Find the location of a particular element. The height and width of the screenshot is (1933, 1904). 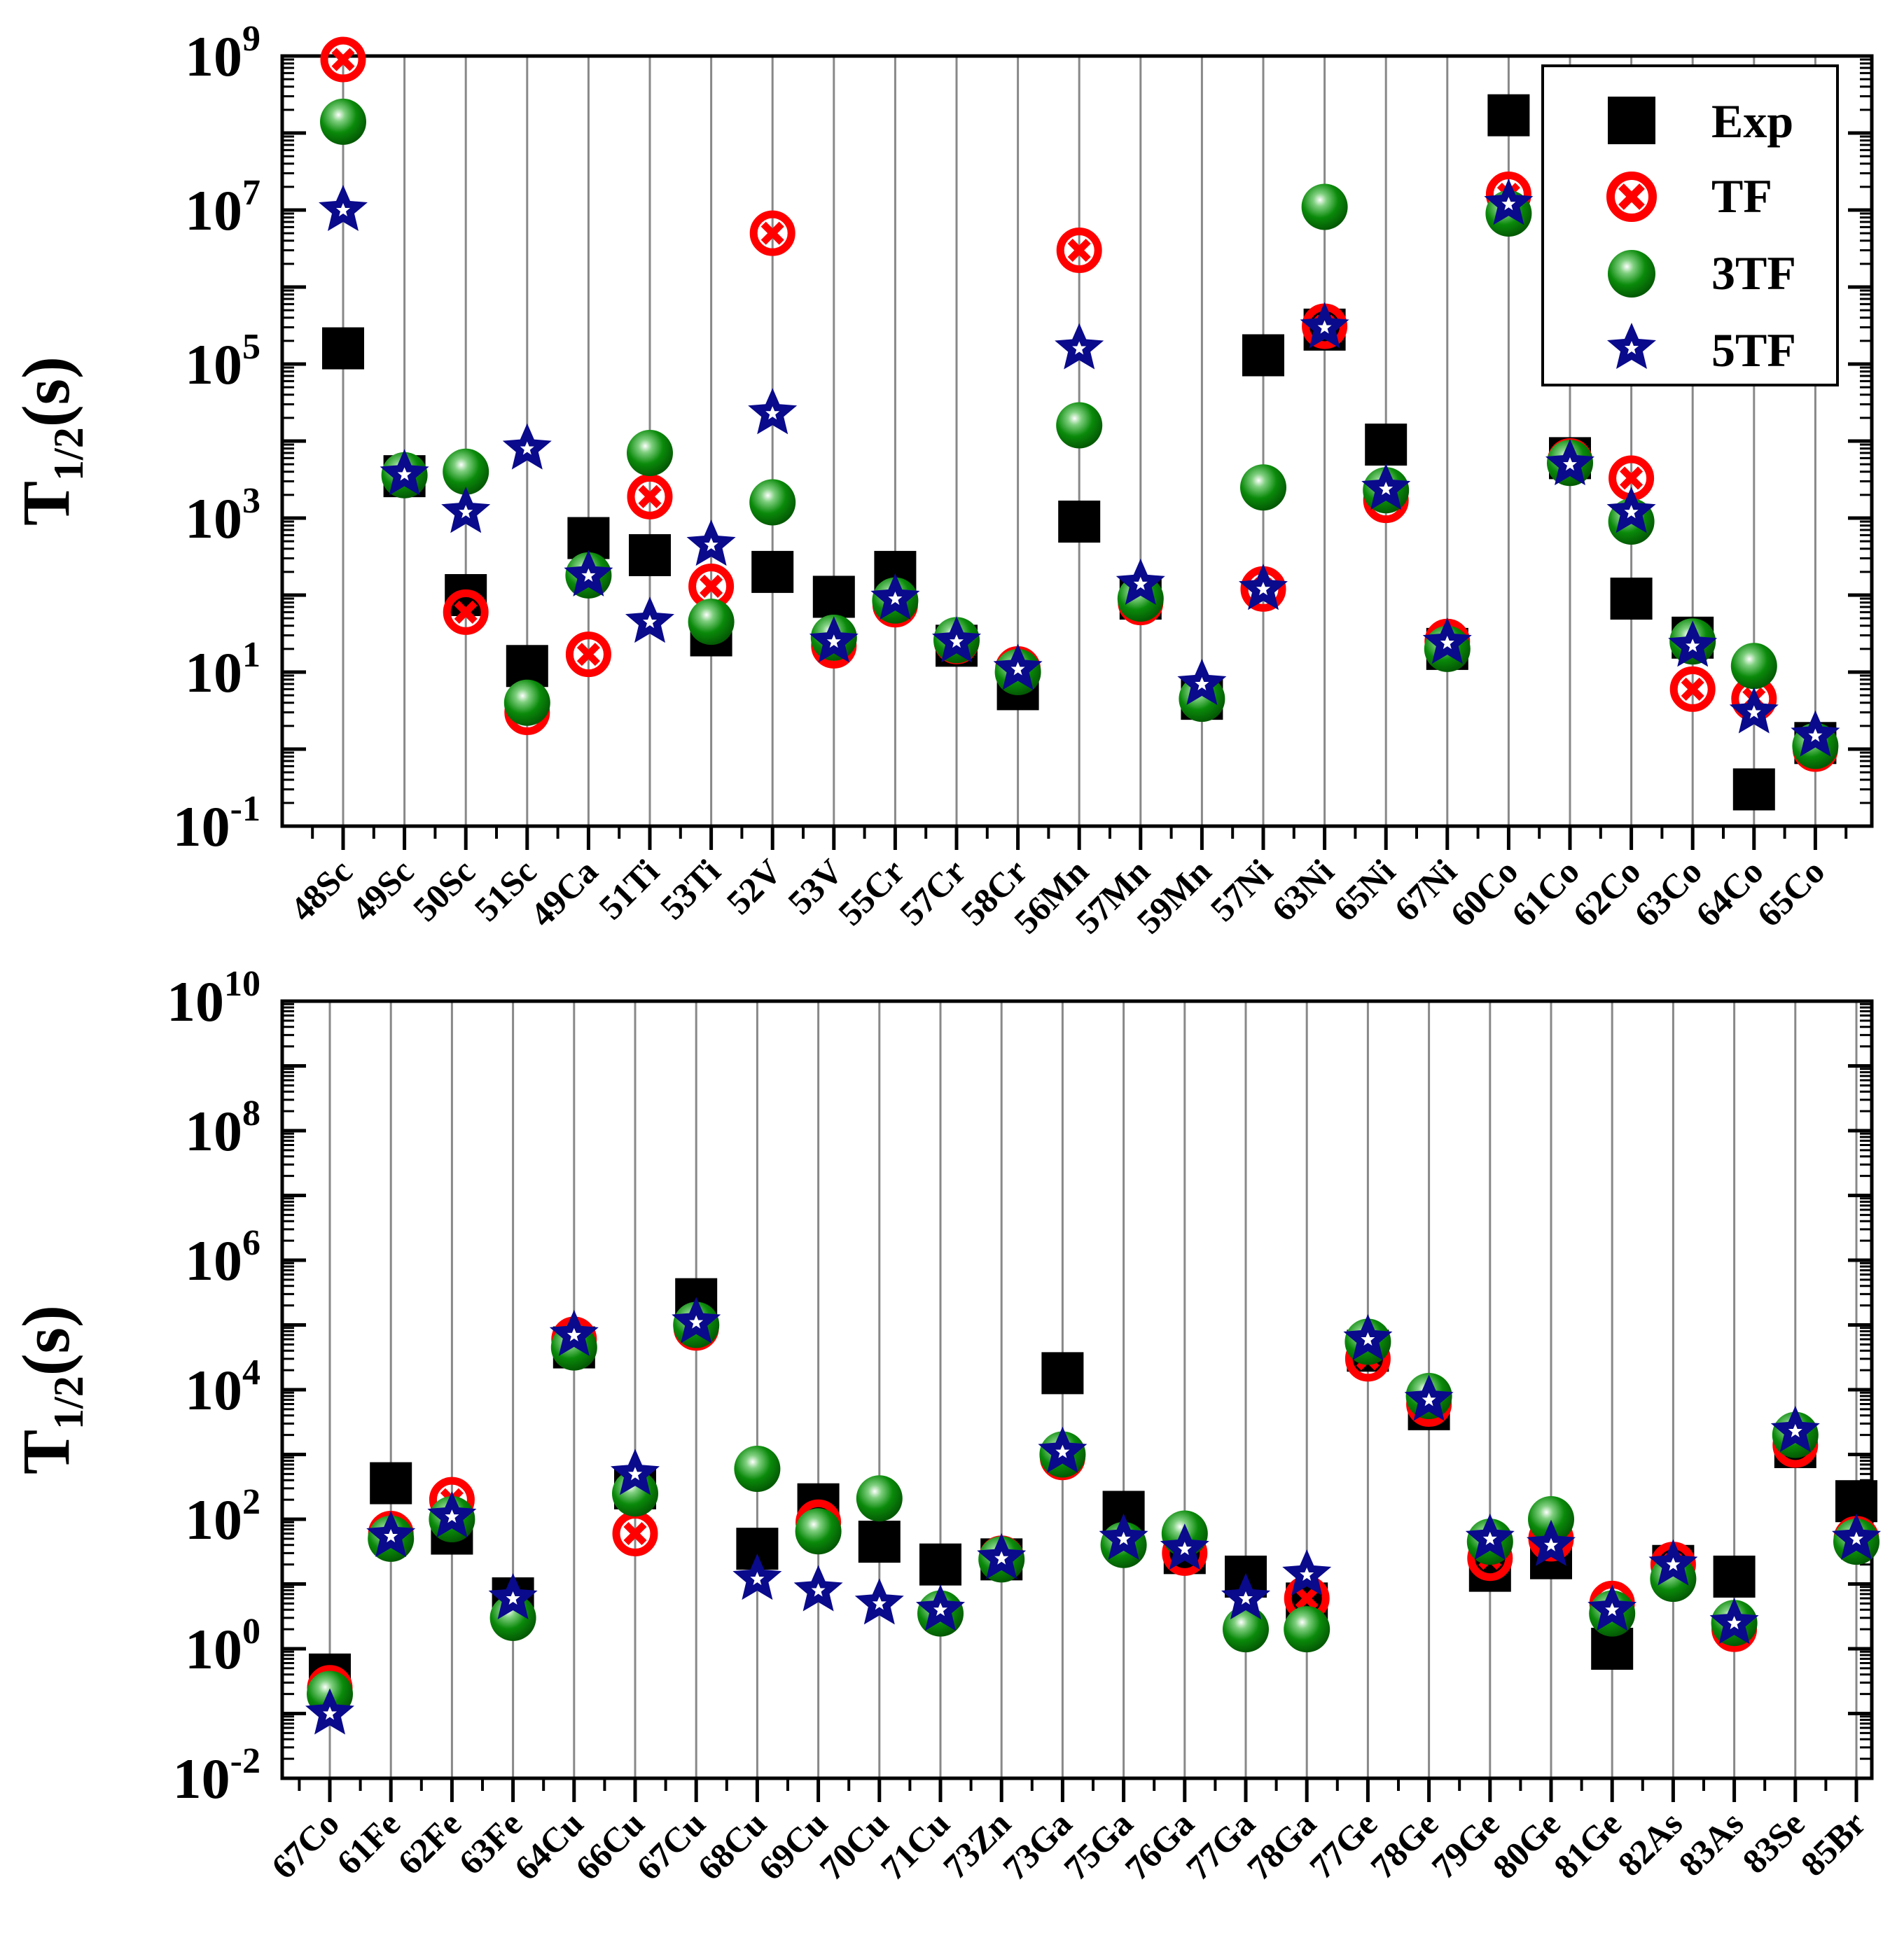

y-tick-label: 10⁷ is located at coordinates (223, 208).